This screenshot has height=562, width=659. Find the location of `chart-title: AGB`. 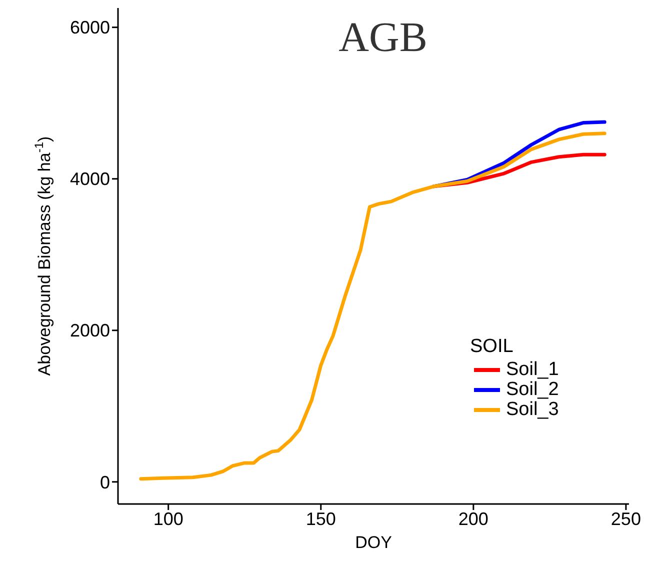

chart-title: AGB is located at coordinates (383, 38).